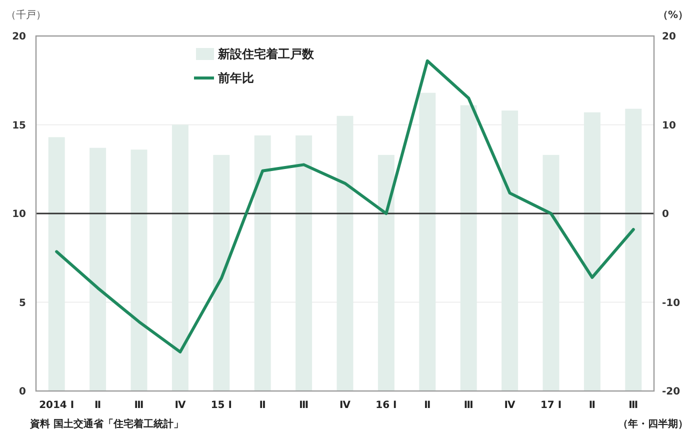  Describe the element at coordinates (22, 303) in the screenshot. I see `y-tick-label: 5` at that location.